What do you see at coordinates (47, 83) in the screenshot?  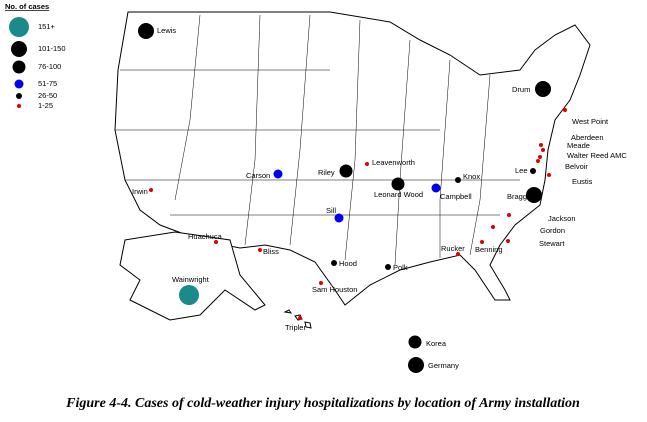 I see `legend-label: 51-75` at bounding box center [47, 83].